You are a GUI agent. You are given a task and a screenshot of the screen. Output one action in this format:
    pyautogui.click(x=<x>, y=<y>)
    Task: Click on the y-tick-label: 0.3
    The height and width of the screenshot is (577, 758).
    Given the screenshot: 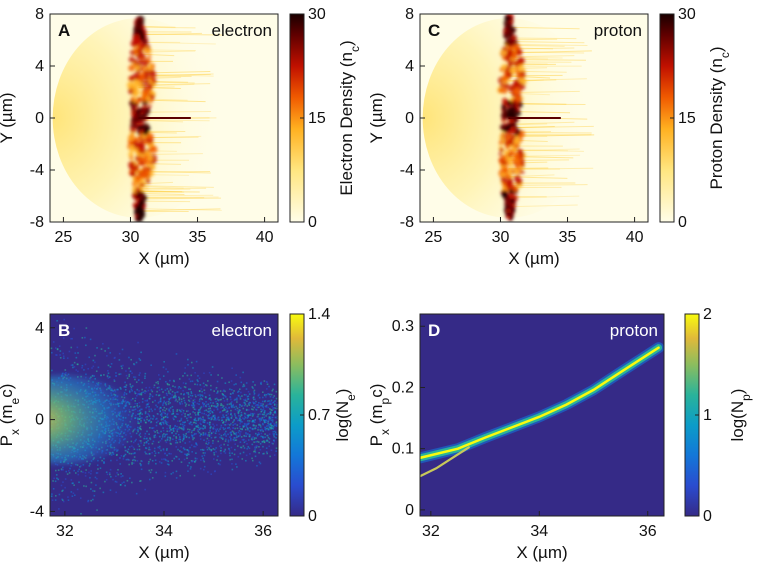 What is the action you would take?
    pyautogui.click(x=403, y=326)
    